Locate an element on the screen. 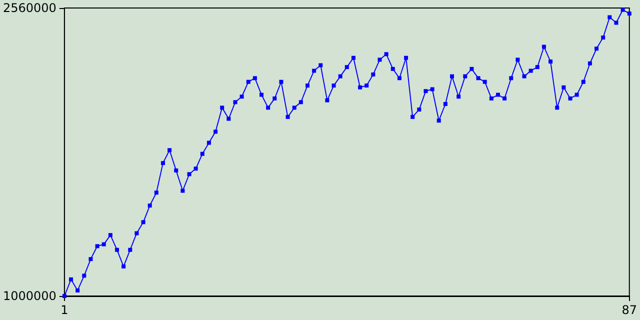 Image resolution: width=640 pixels, height=320 pixels. x-tick-label: 1 is located at coordinates (64, 310).